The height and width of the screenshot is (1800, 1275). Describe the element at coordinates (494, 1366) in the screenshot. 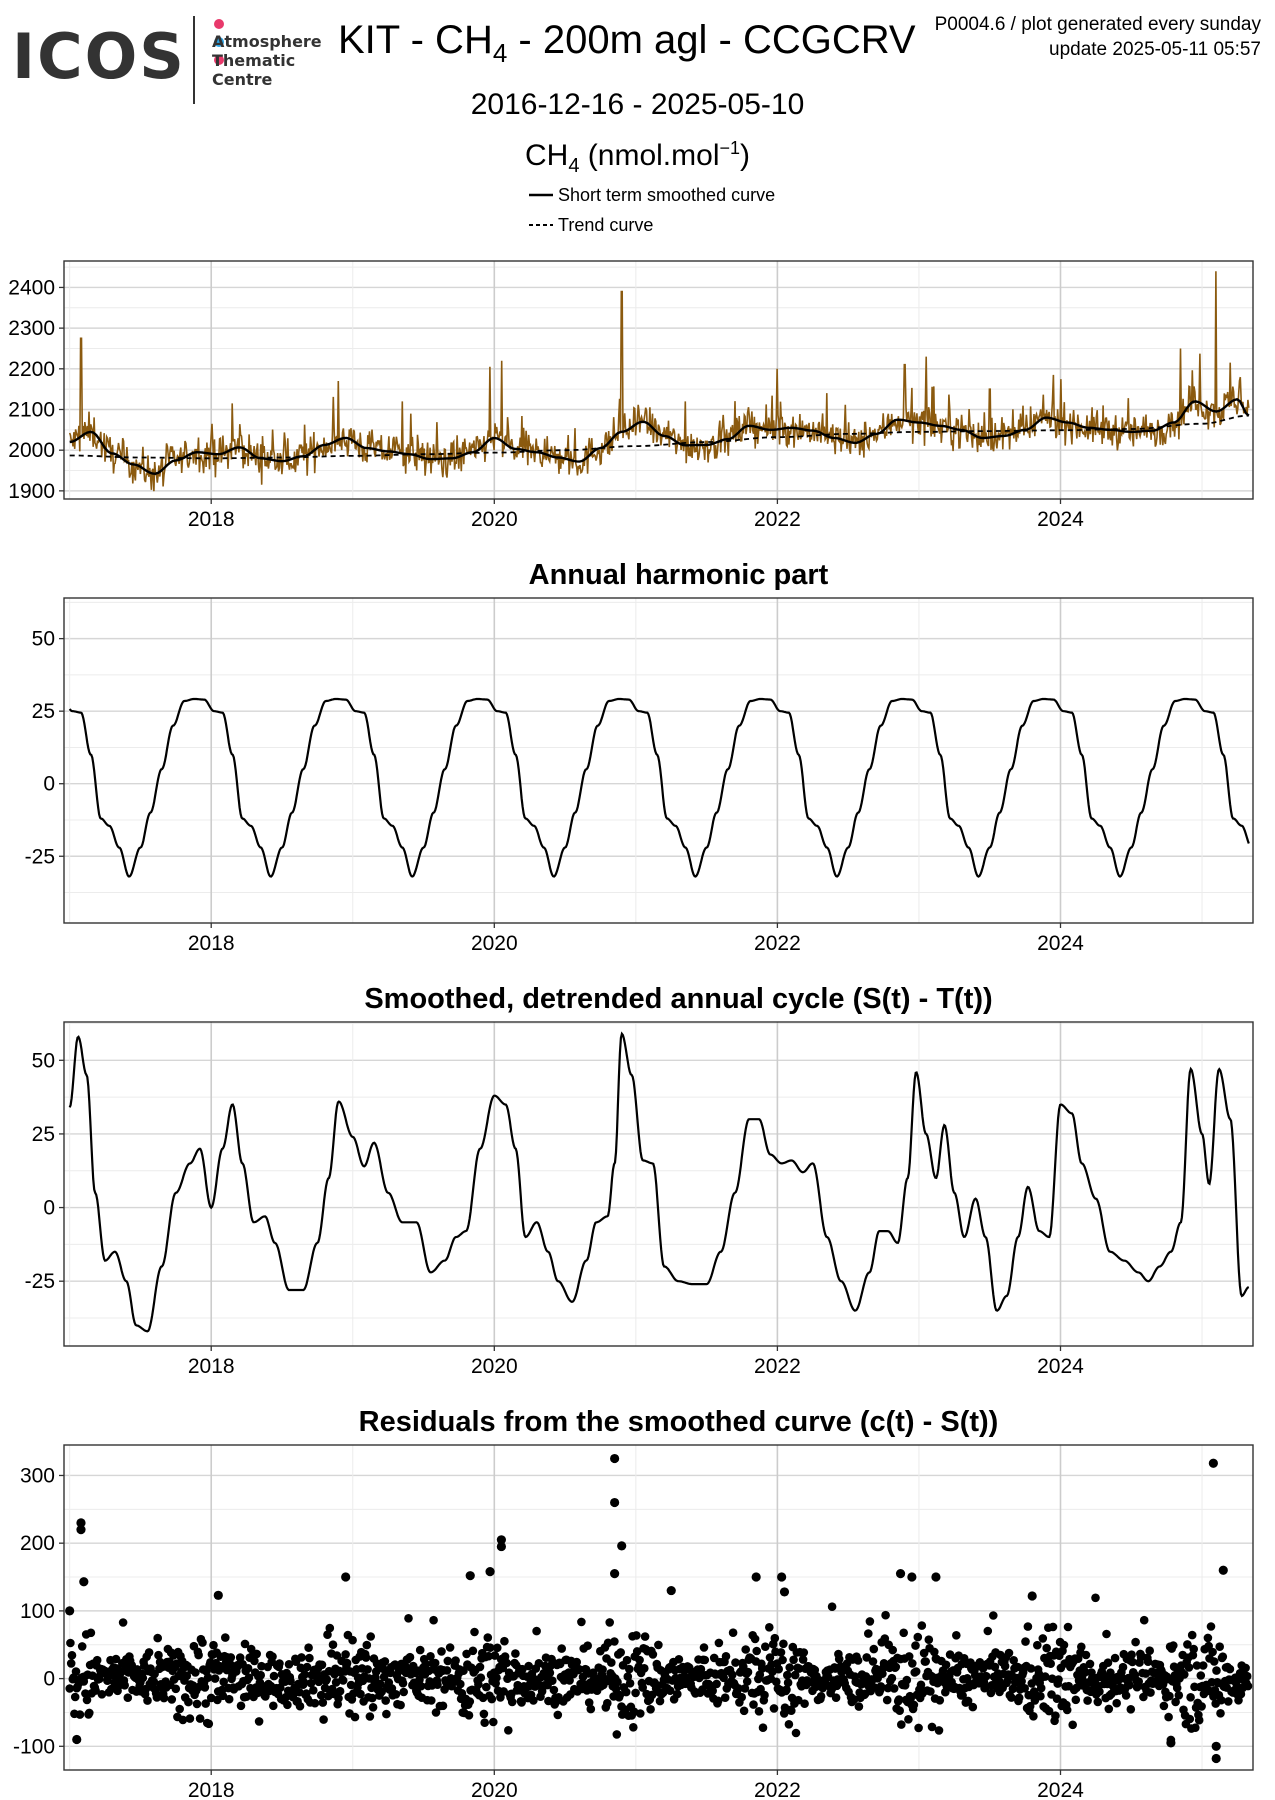

I see `x-tick-label: 2020` at that location.